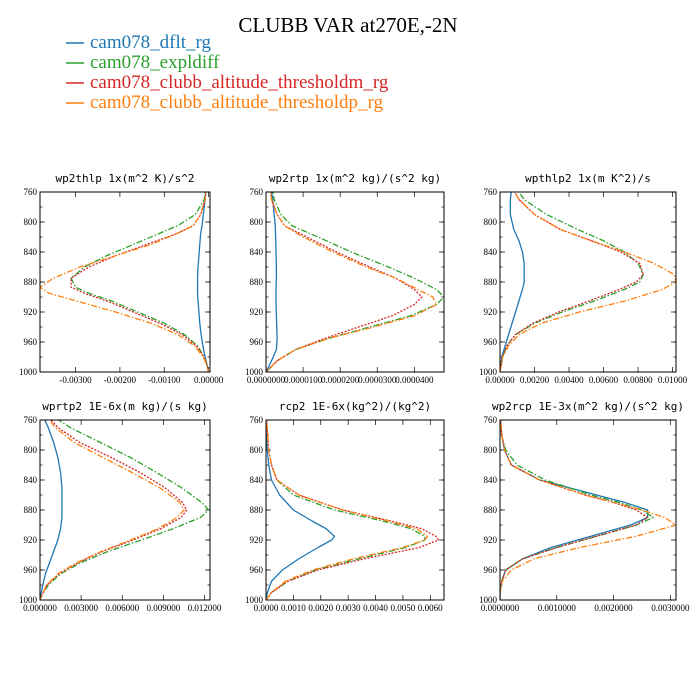 Image resolution: width=700 pixels, height=700 pixels. I want to click on x-tick-label: 0.0010, so click(293, 608).